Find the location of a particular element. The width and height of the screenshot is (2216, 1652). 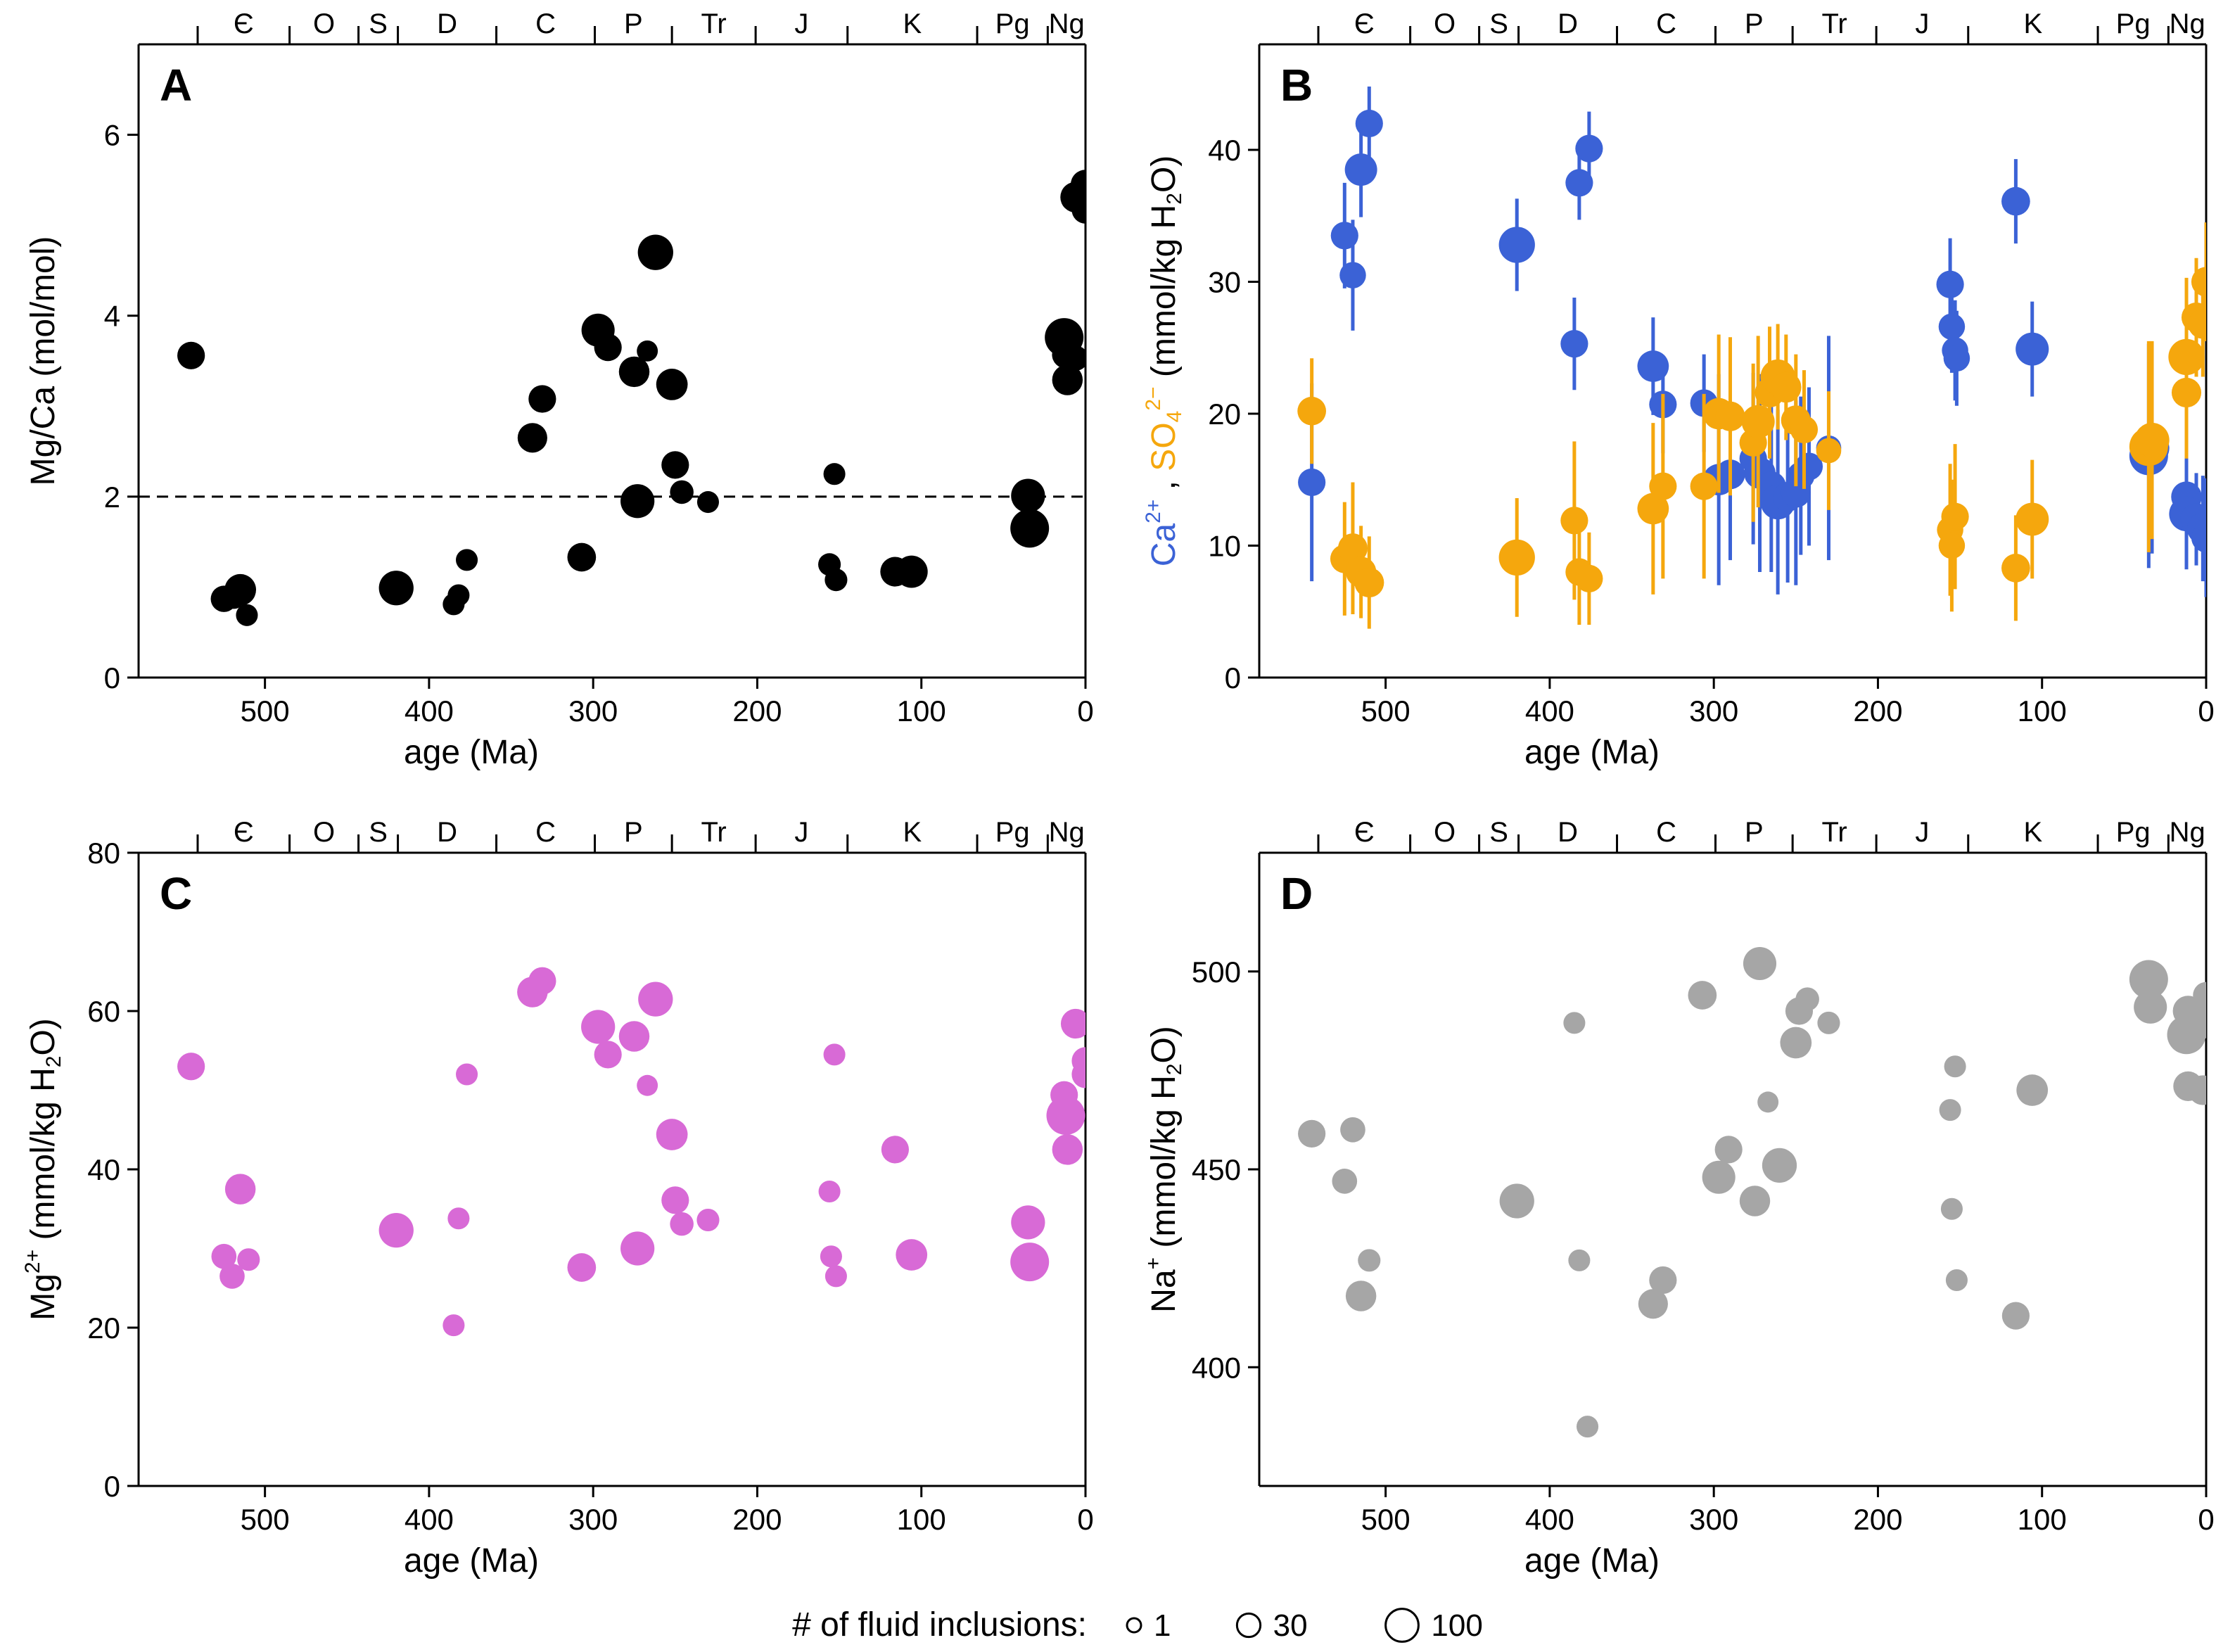

period-label: K is located at coordinates (912, 832).